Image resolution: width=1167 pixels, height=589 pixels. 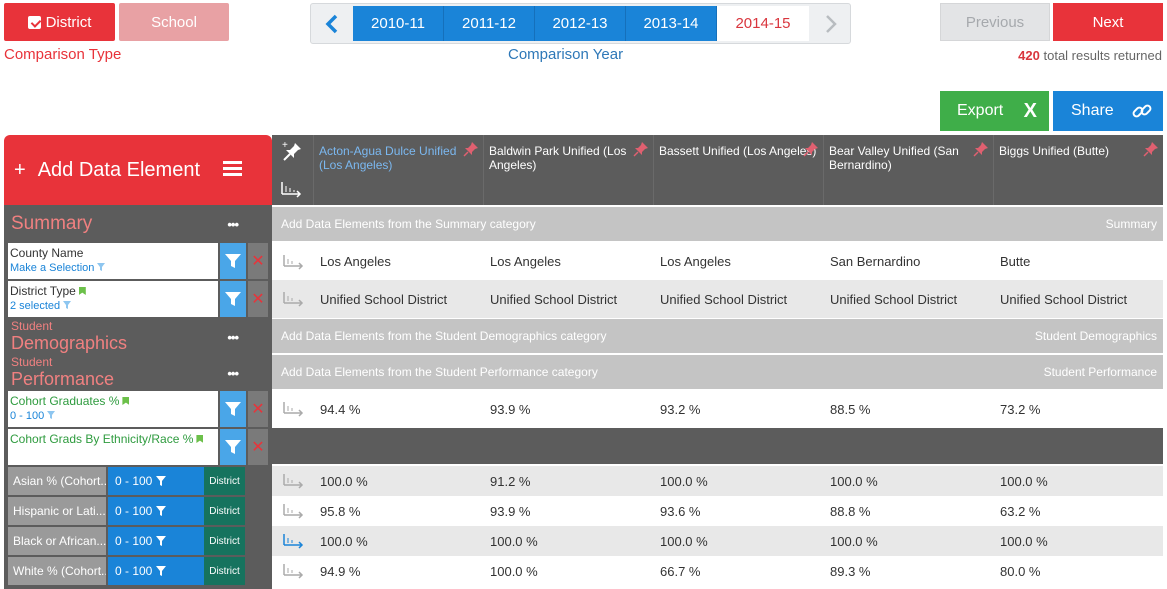 I want to click on menu-icon, so click(x=232, y=168).